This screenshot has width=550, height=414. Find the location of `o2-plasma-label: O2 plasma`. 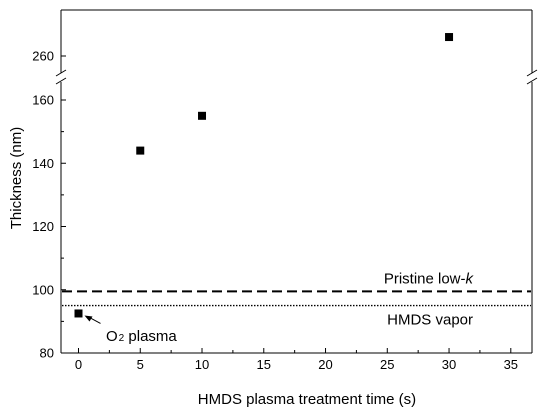

o2-plasma-label: O2 plasma is located at coordinates (141, 336).